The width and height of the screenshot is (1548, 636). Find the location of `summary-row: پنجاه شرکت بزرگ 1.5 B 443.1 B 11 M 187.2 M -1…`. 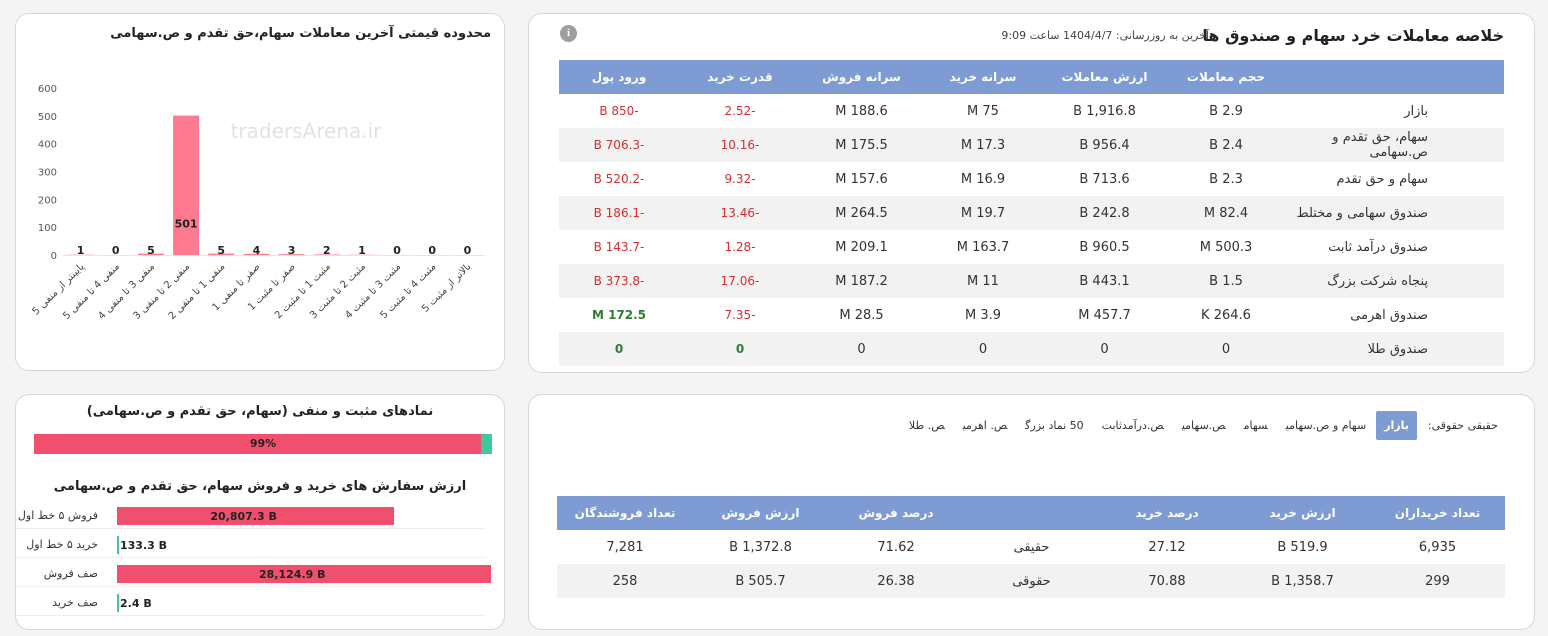

summary-row: پنجاه شرکت بزرگ 1.5 B 443.1 B 11 M 187.2 M -1… is located at coordinates (1031, 281).